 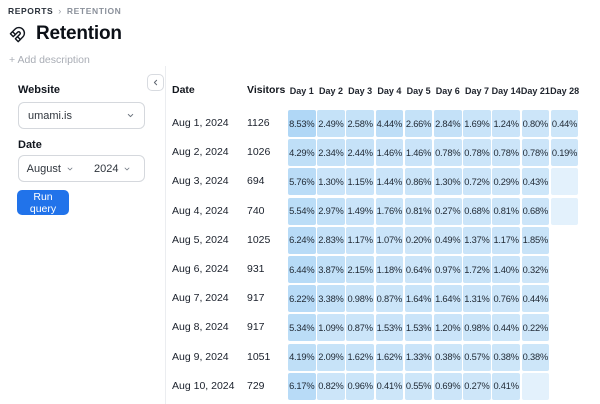 I want to click on retention-cell: 5.54%, so click(x=302, y=211).